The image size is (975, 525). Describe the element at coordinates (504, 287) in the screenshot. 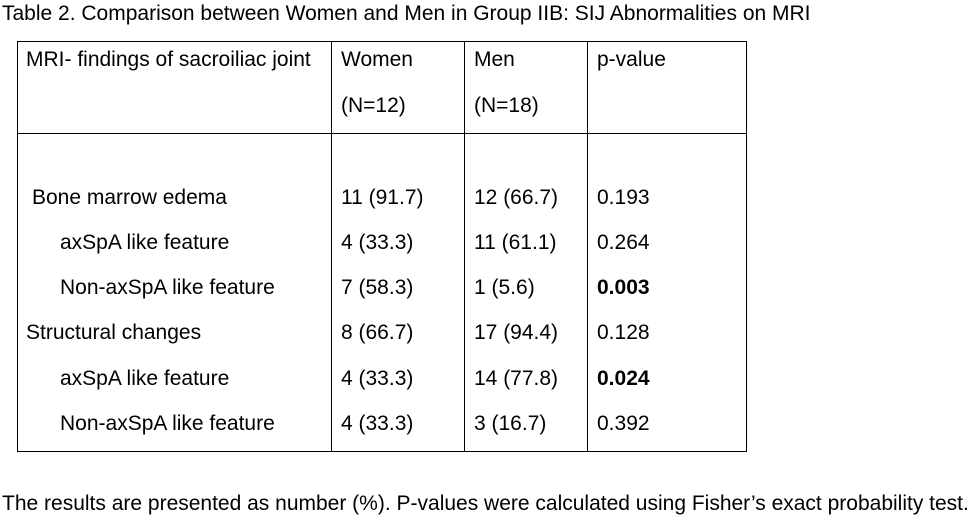

I see `row-men: 1 (5.6)` at that location.